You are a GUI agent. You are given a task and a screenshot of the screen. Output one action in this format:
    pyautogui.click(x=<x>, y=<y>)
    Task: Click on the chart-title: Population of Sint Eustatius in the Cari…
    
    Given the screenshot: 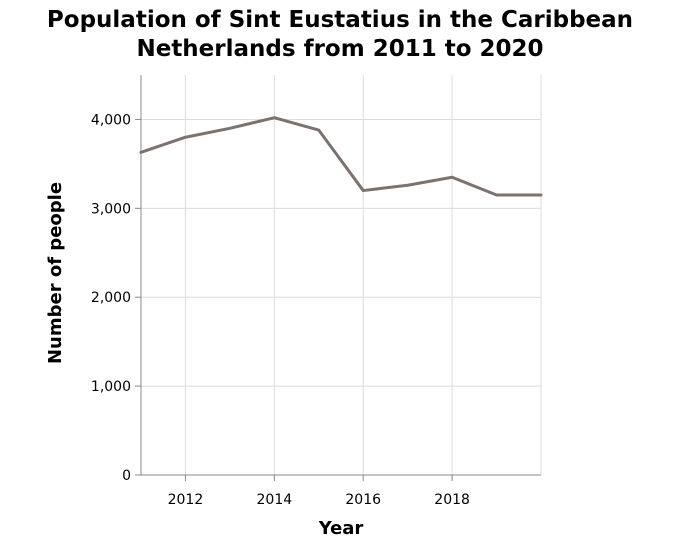 What is the action you would take?
    pyautogui.click(x=340, y=35)
    